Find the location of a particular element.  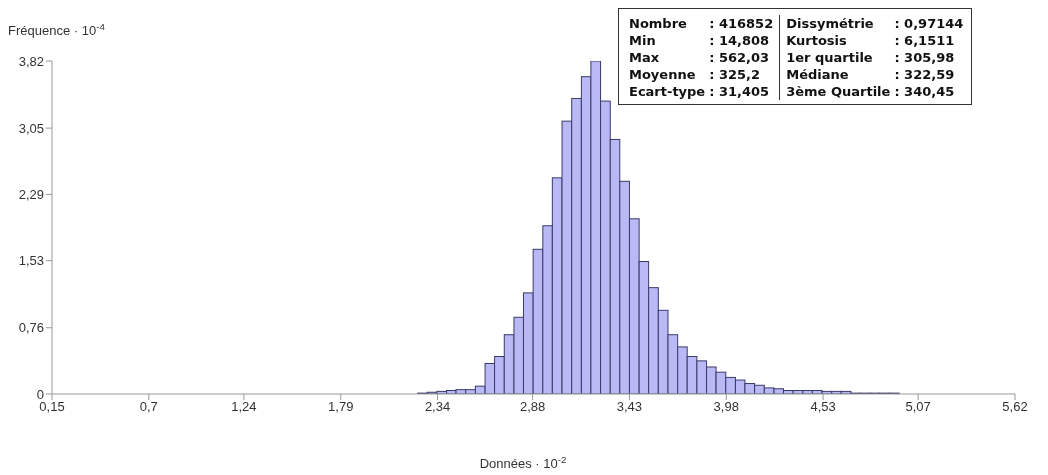

x-tick-label: 3,43 is located at coordinates (629, 407).